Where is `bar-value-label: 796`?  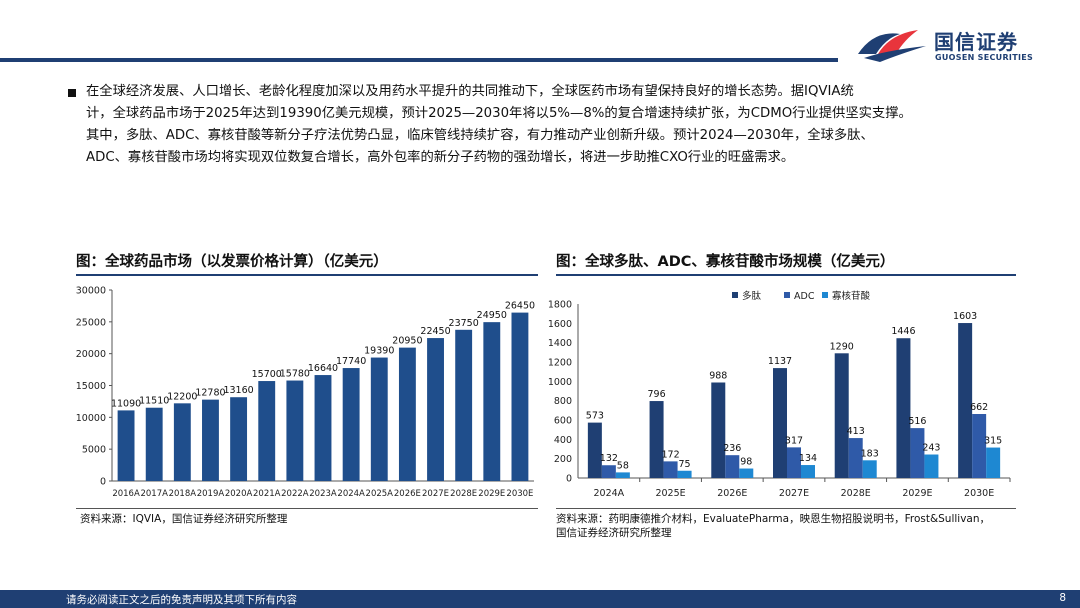
bar-value-label: 796 is located at coordinates (657, 394).